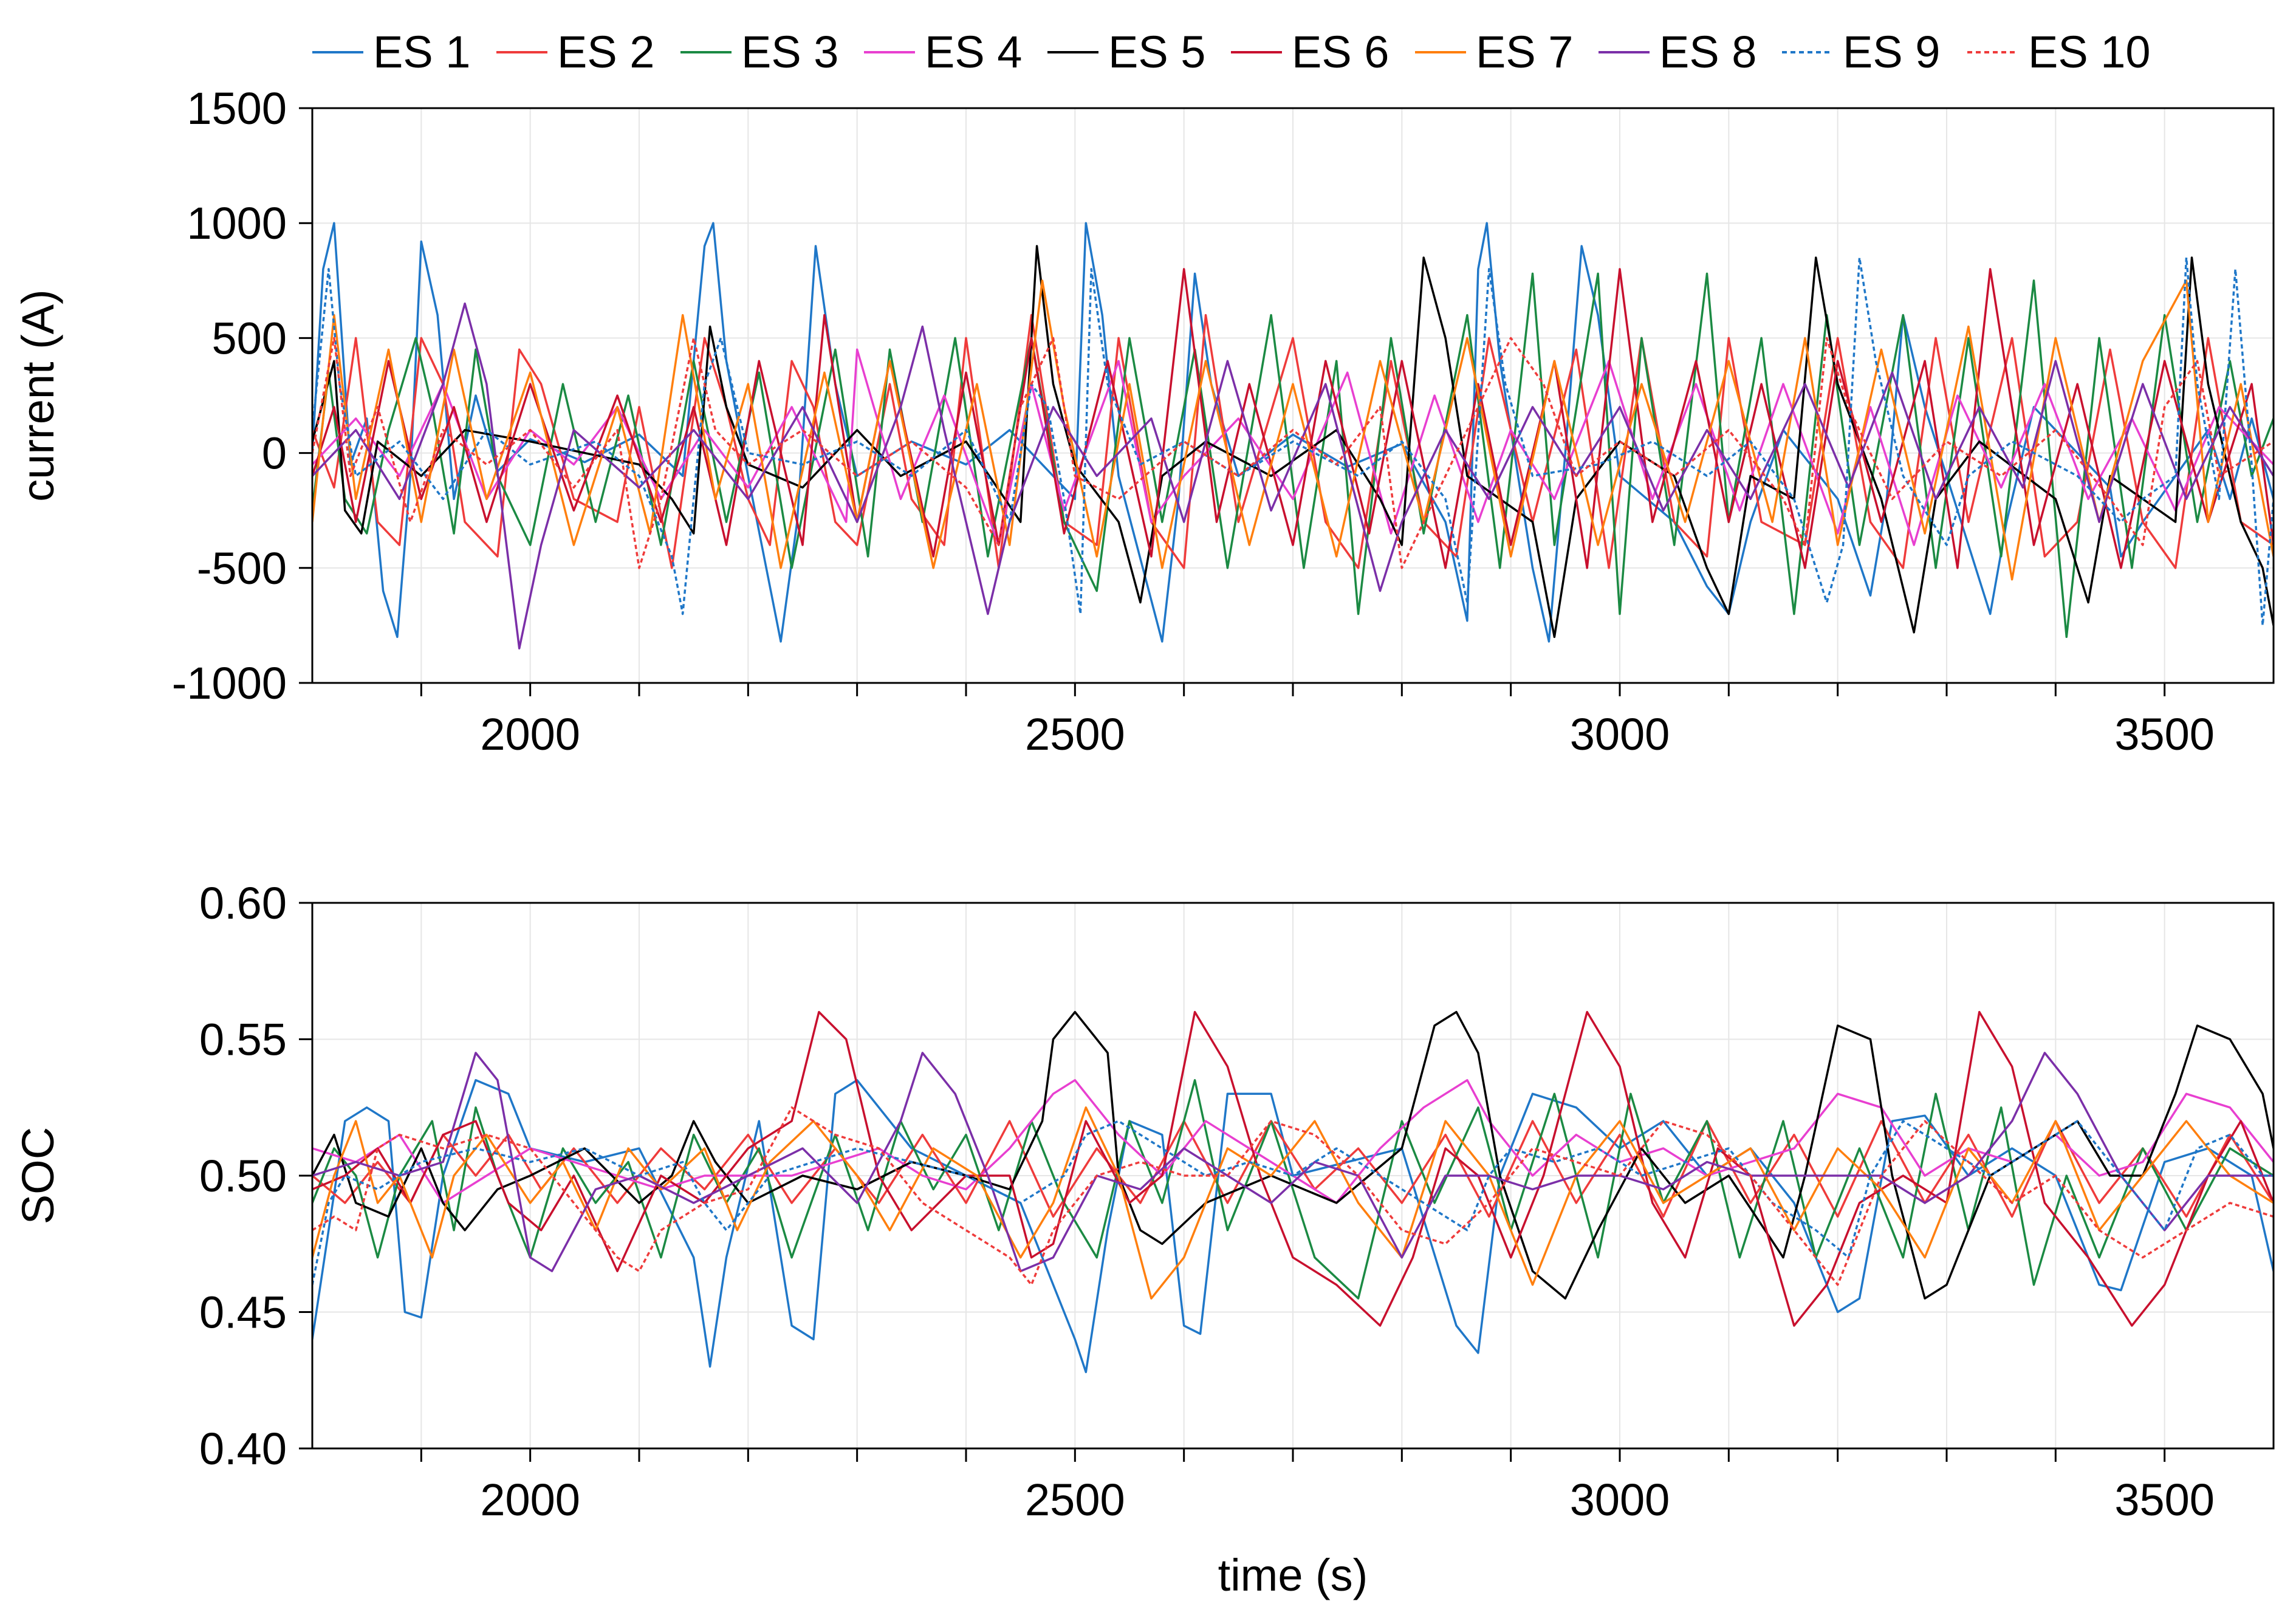  I want to click on legend-item: ES 4, so click(943, 52).